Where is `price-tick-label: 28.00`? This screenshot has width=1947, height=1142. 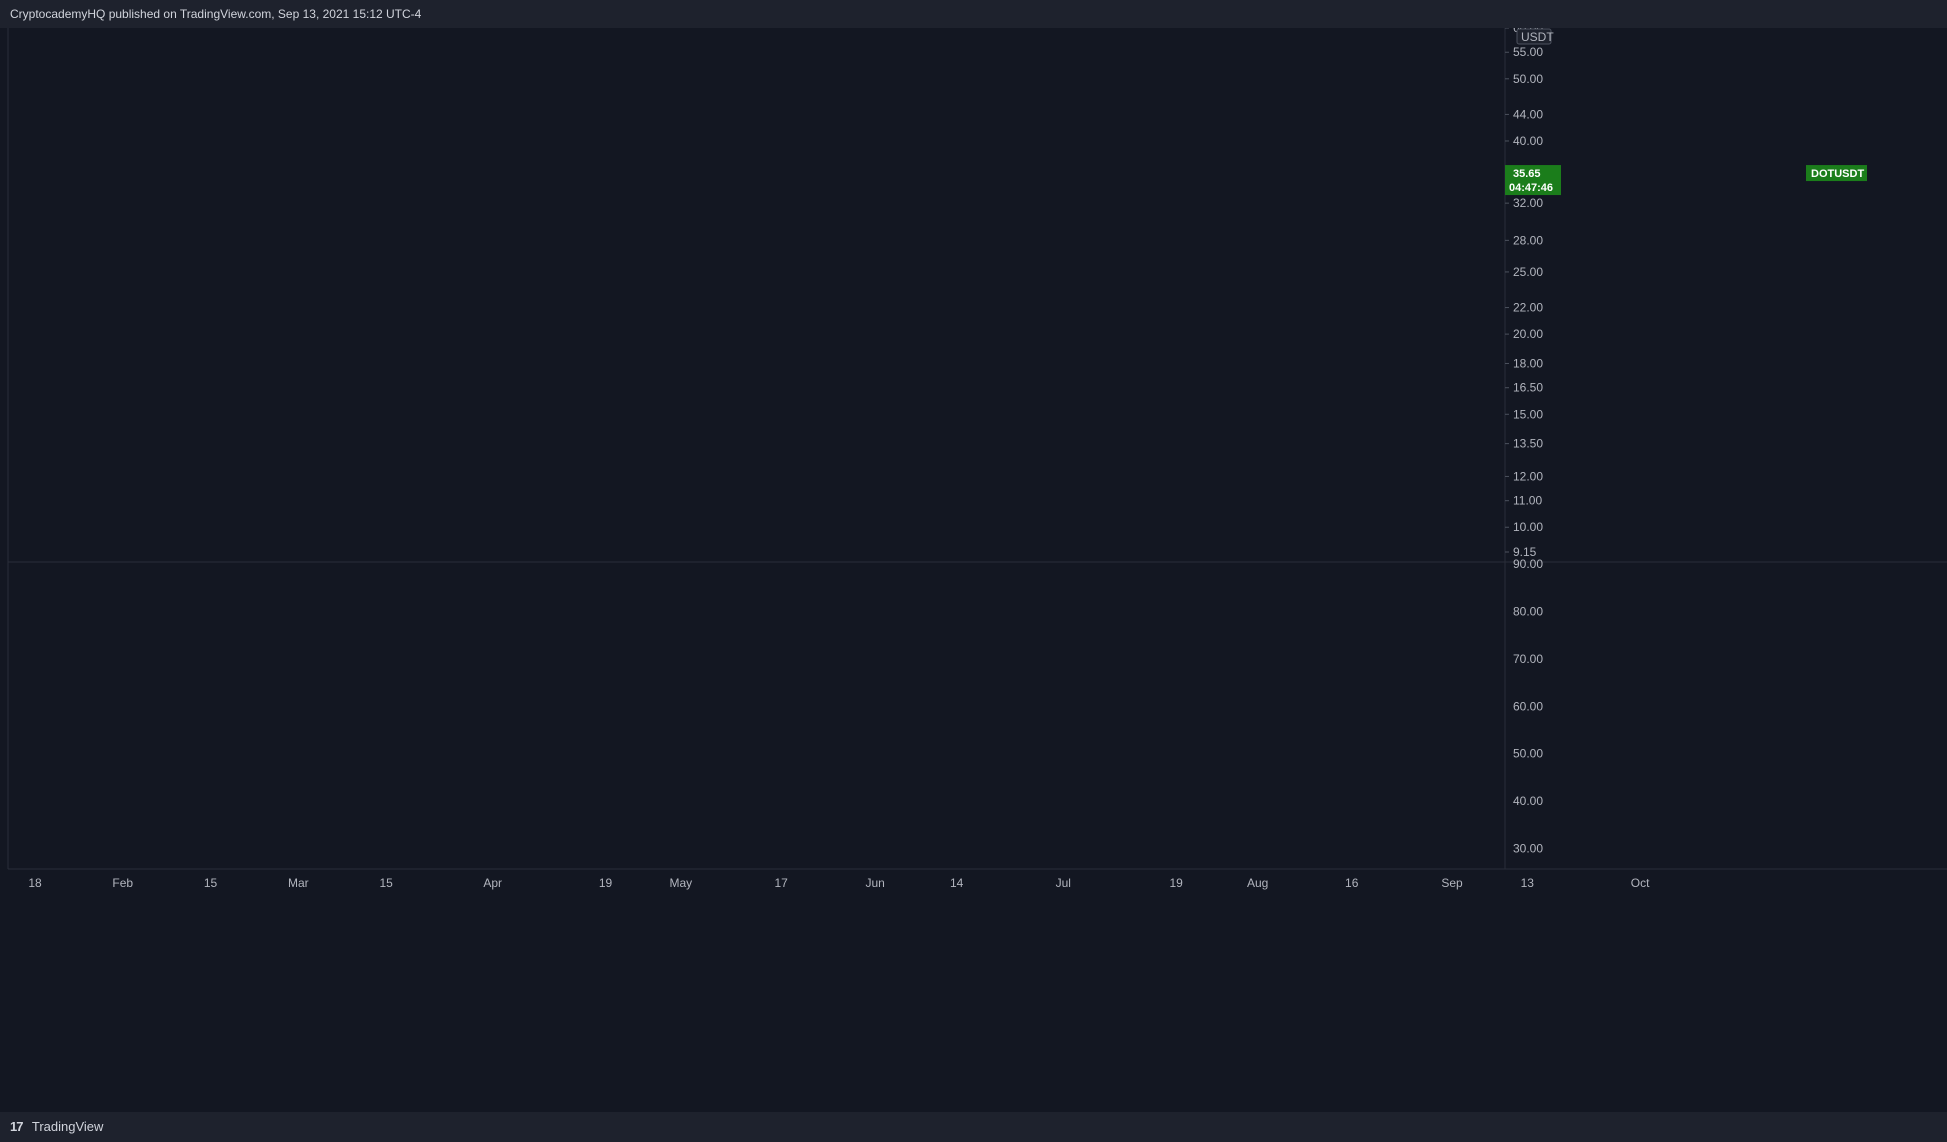
price-tick-label: 28.00 is located at coordinates (1528, 240).